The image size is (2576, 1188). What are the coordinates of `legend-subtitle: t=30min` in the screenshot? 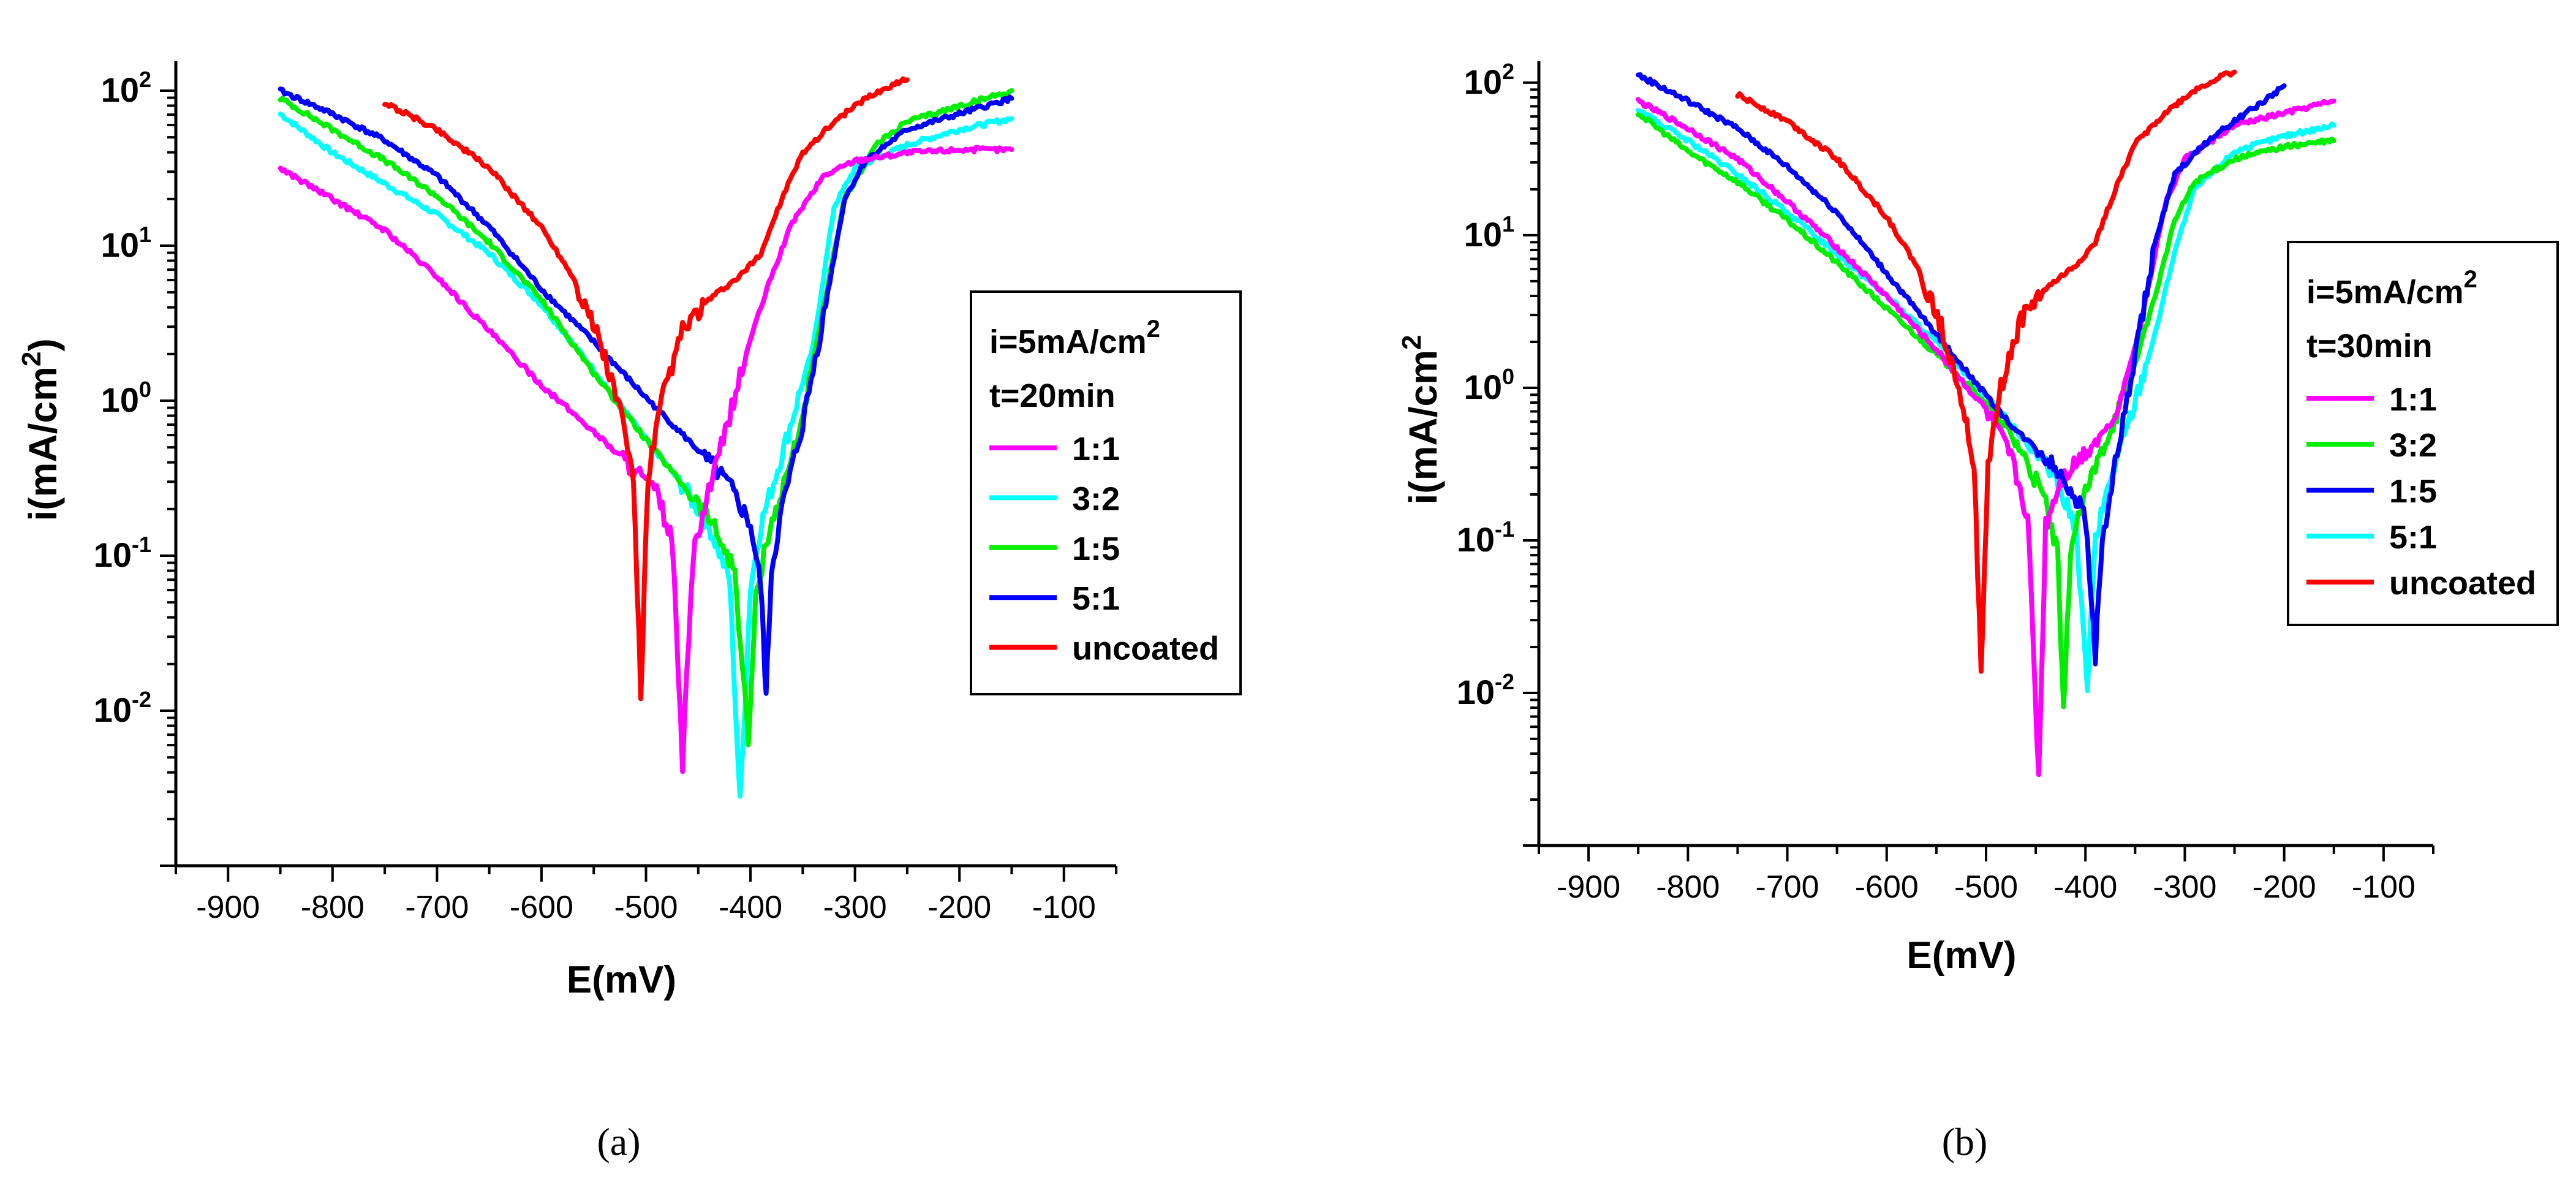 It's located at (2369, 346).